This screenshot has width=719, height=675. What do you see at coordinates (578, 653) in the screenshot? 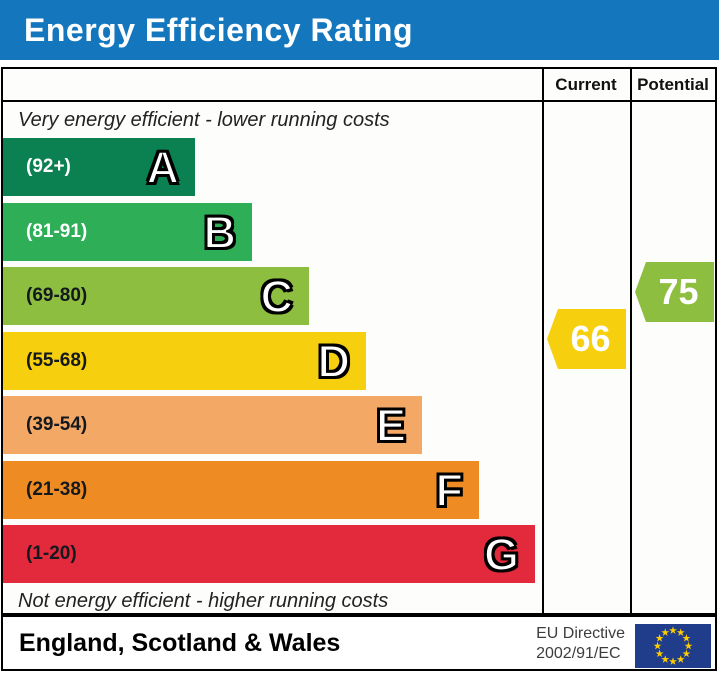
I see `eu-directive-line2: 2002/91/EC` at bounding box center [578, 653].